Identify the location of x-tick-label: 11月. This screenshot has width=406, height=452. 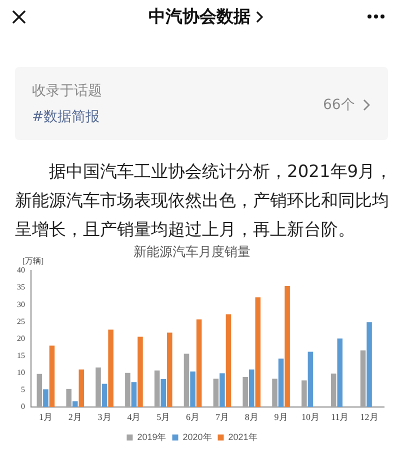
(340, 417).